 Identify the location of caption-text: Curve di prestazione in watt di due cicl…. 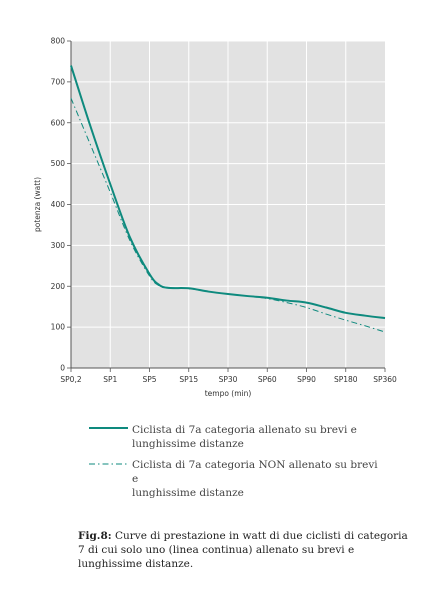
(243, 550).